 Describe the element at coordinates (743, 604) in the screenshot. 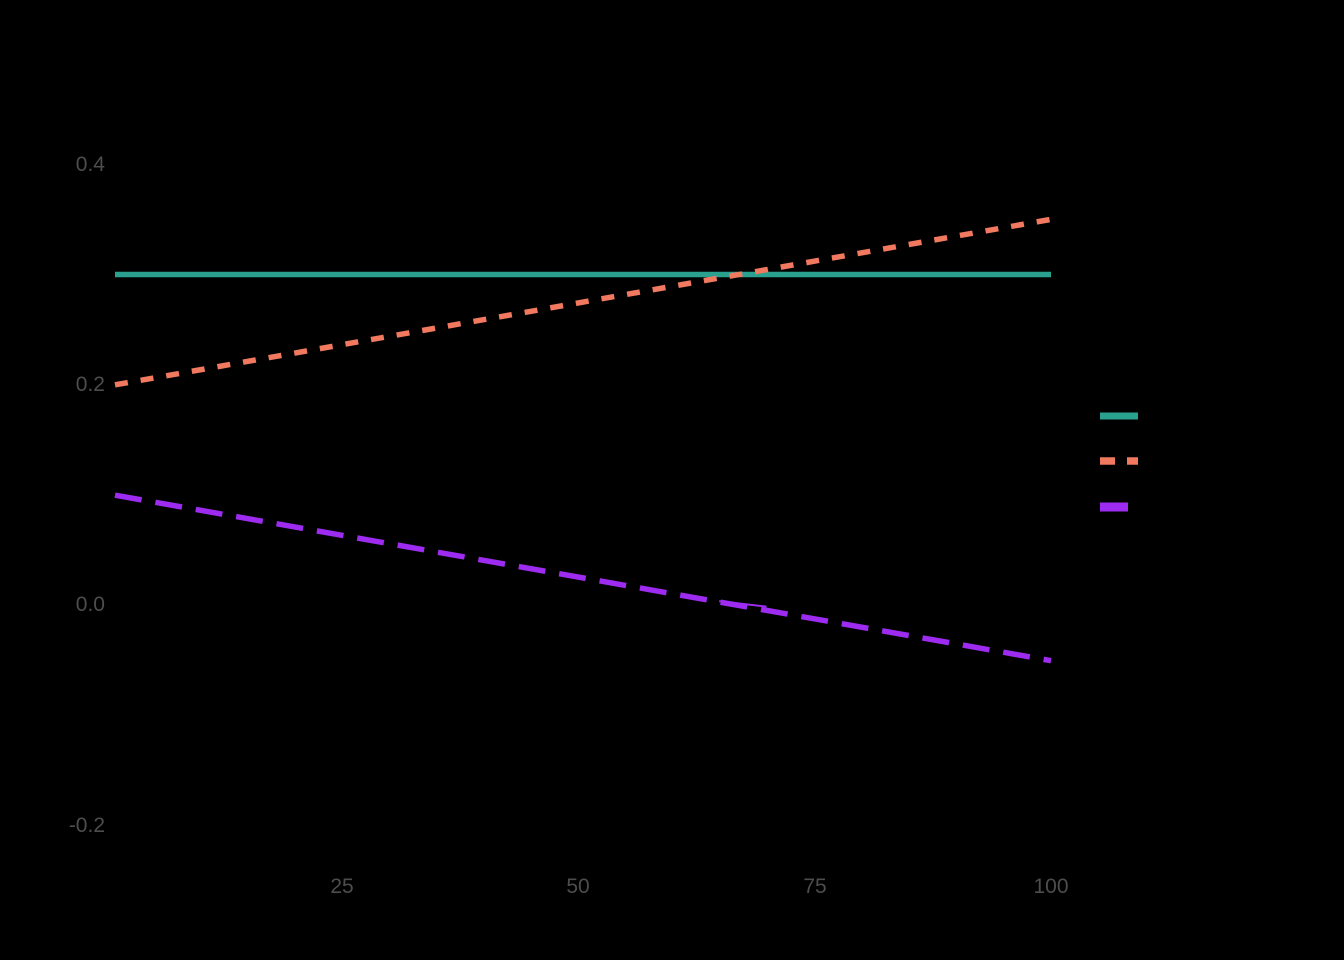

I see `purple-overlap-artifact` at that location.